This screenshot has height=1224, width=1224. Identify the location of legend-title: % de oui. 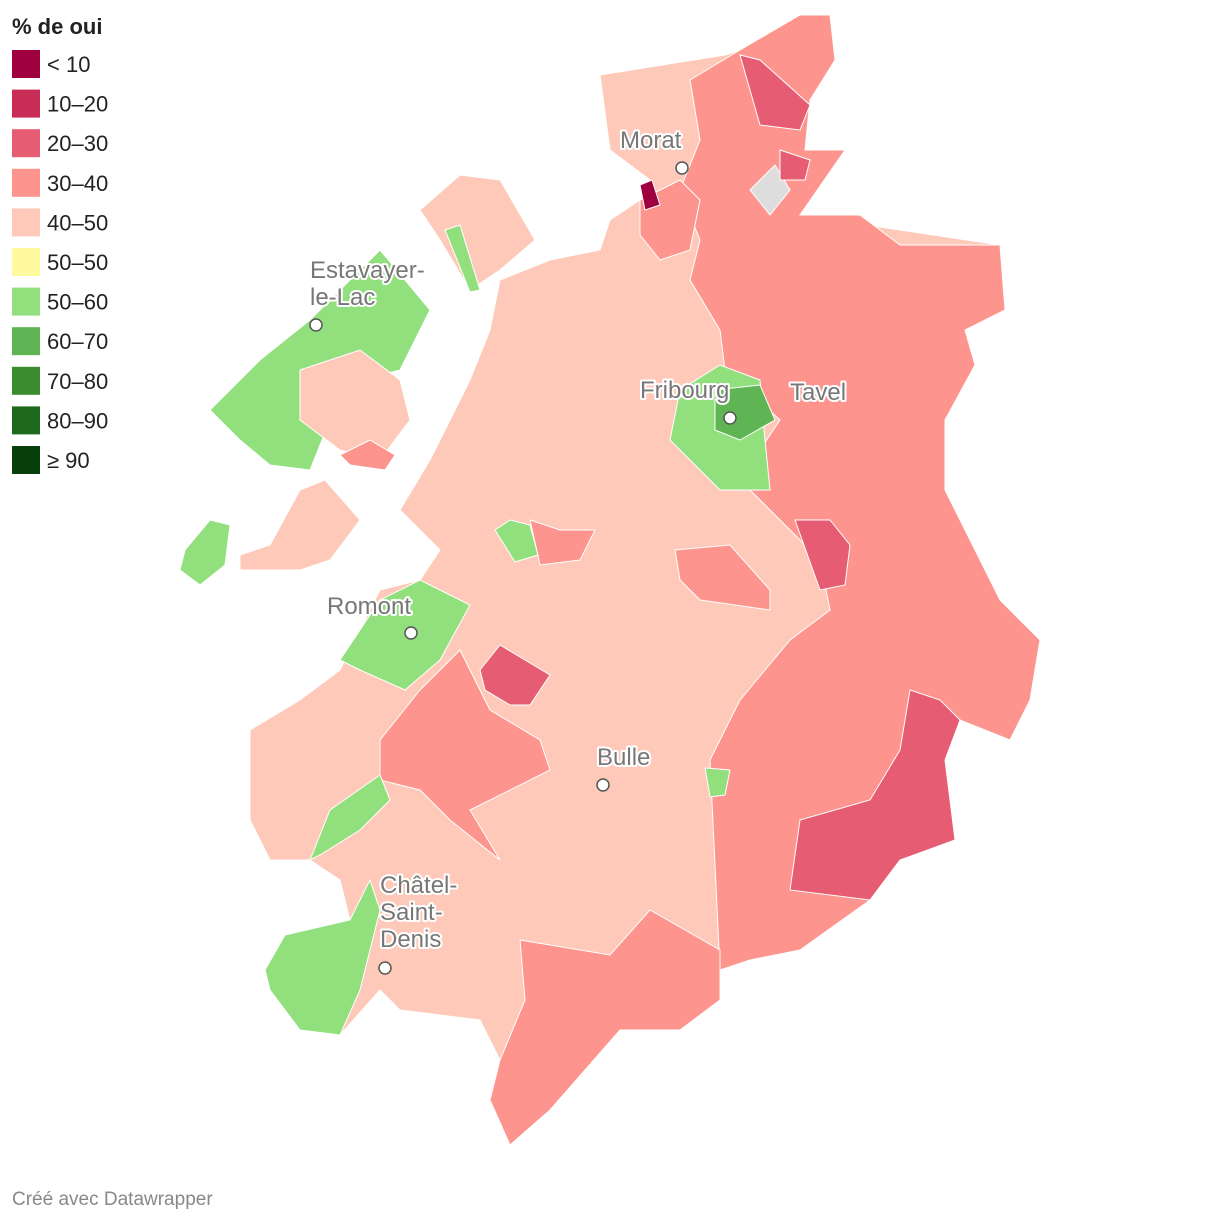
(57, 26).